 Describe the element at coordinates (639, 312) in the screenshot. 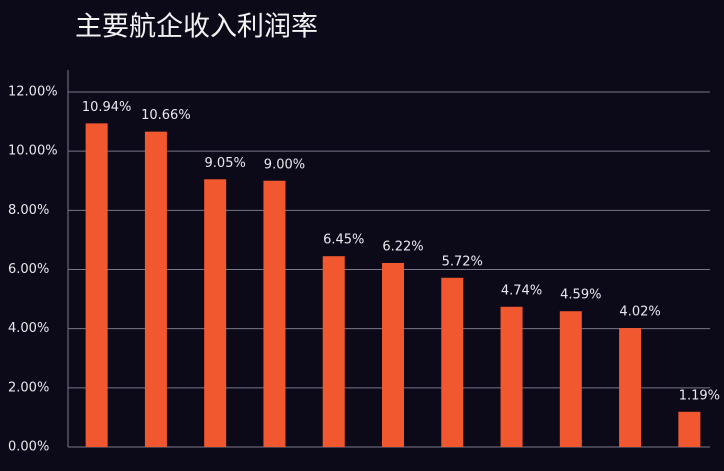

I see `value-label: 4.02%` at that location.